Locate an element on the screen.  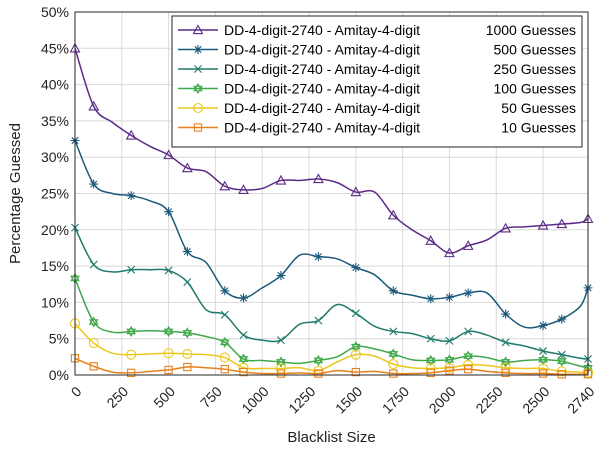
x-axis-title: Blacklist Size is located at coordinates (331, 437).